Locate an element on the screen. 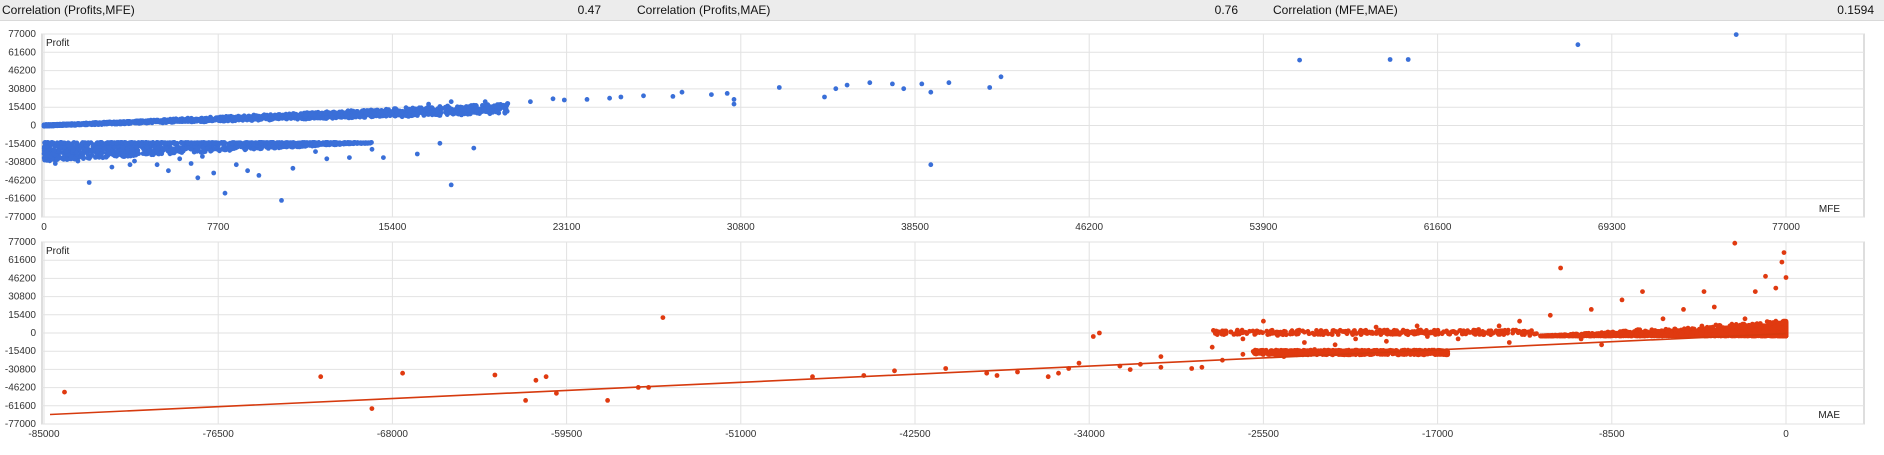 This screenshot has width=1884, height=455. mfe-ytick-label: -15400 is located at coordinates (21, 144).